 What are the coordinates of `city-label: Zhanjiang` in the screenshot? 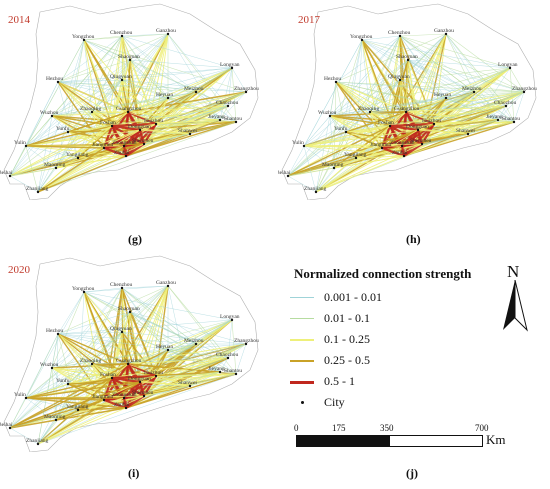 It's located at (37, 441).